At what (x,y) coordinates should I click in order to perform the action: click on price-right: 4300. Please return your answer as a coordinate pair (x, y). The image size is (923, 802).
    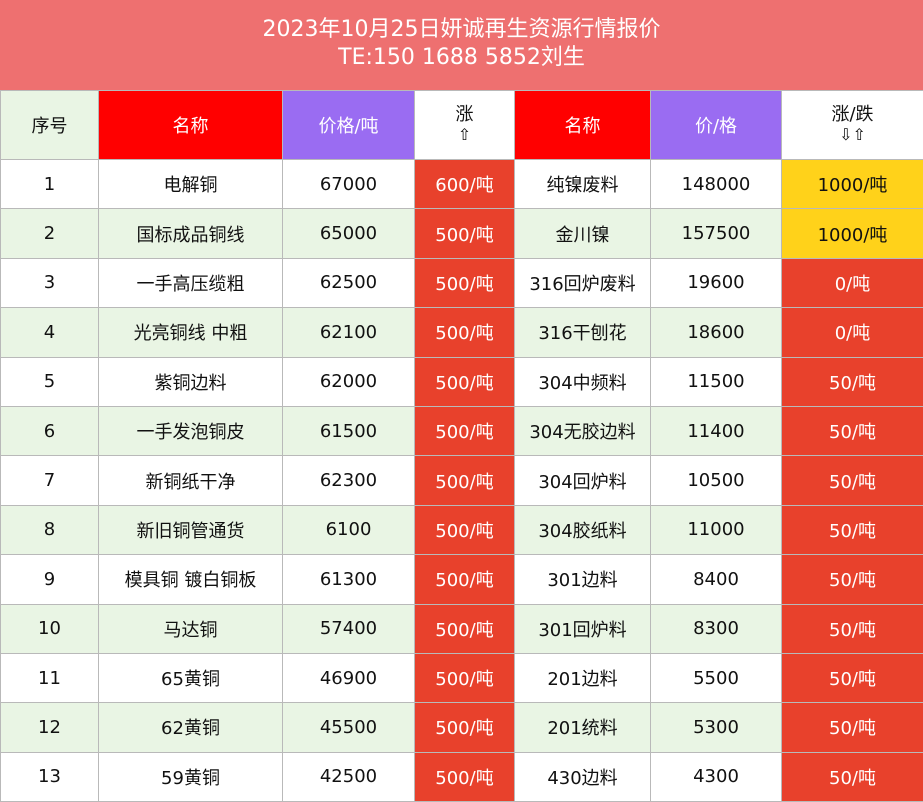
    Looking at the image, I should click on (716, 776).